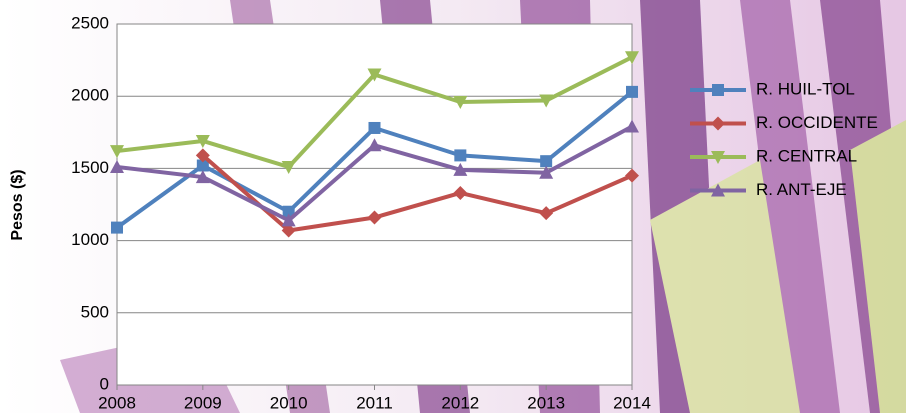  Describe the element at coordinates (805, 88) in the screenshot. I see `legend-label: R. HUIL-TOL` at that location.